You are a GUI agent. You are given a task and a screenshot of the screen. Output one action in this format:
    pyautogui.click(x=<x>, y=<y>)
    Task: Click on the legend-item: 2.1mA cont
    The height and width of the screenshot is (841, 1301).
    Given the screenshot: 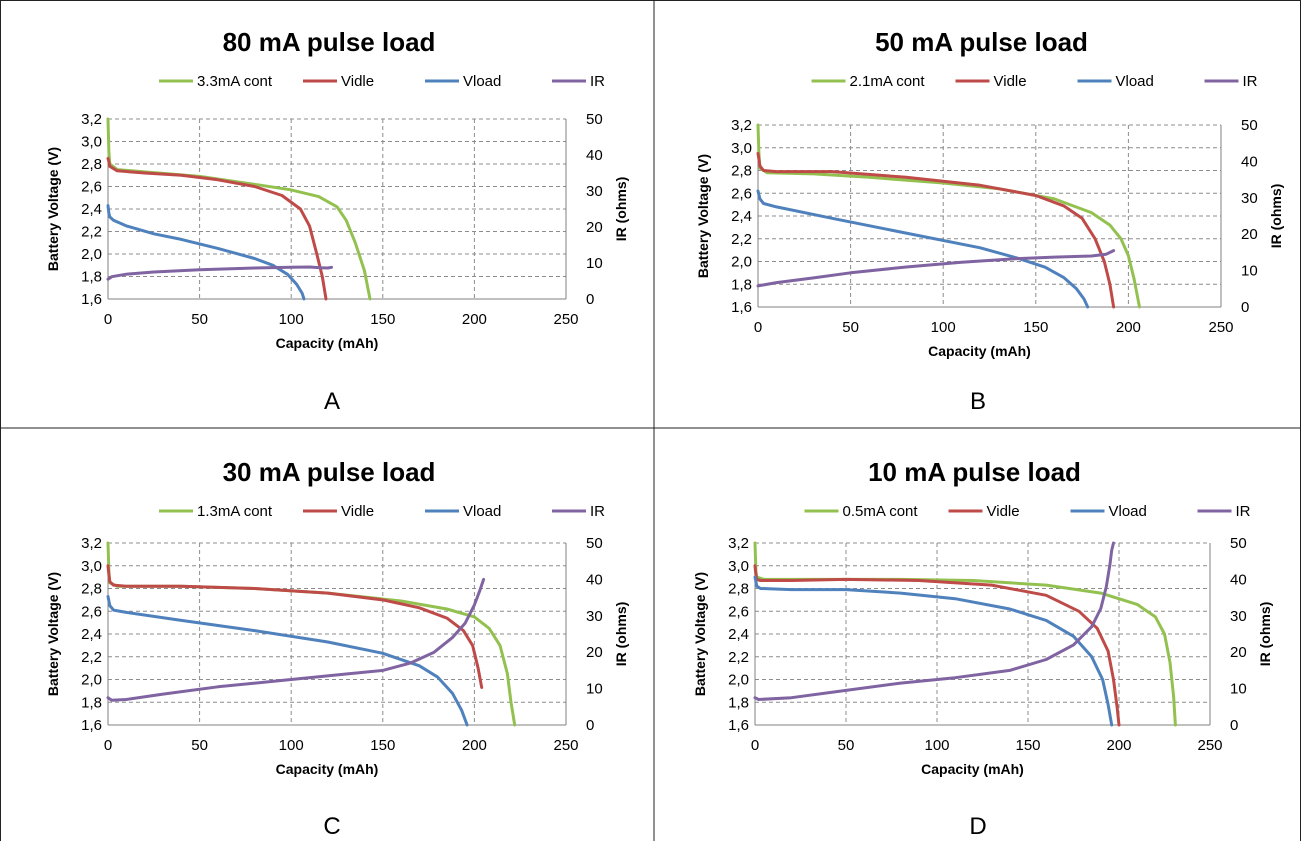 What is the action you would take?
    pyautogui.click(x=868, y=81)
    